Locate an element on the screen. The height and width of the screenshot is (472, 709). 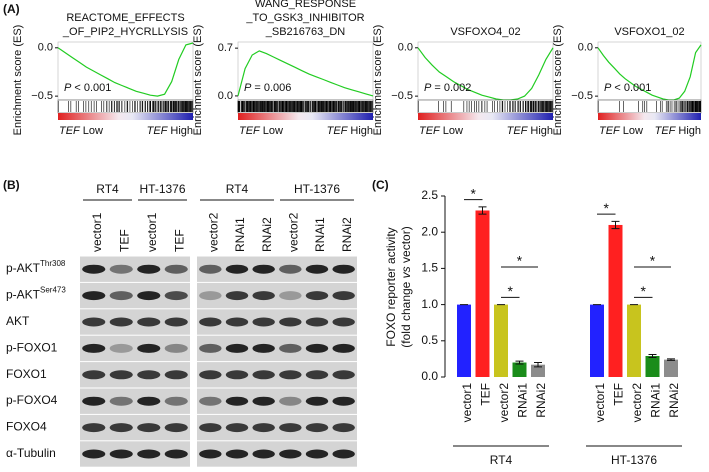
p-text: = 0.002 is located at coordinates (452, 88).